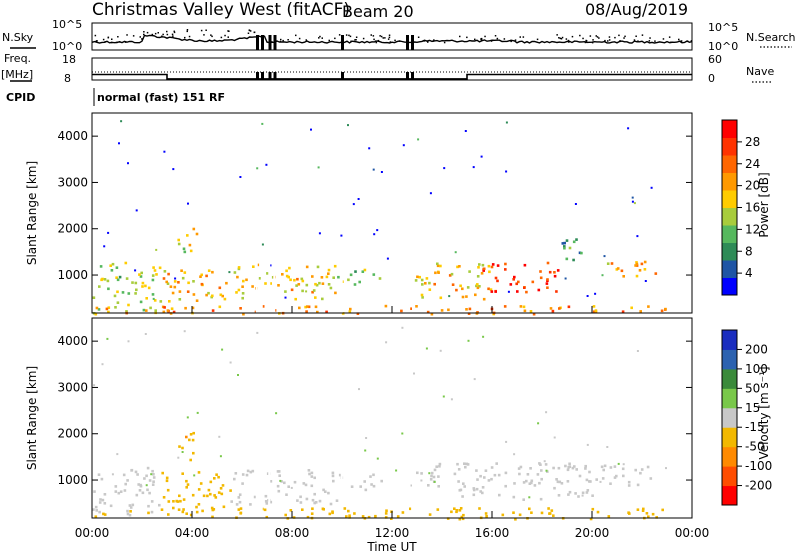 The height and width of the screenshot is (554, 800). I want to click on colorbar-tick-label: 16, so click(752, 208).